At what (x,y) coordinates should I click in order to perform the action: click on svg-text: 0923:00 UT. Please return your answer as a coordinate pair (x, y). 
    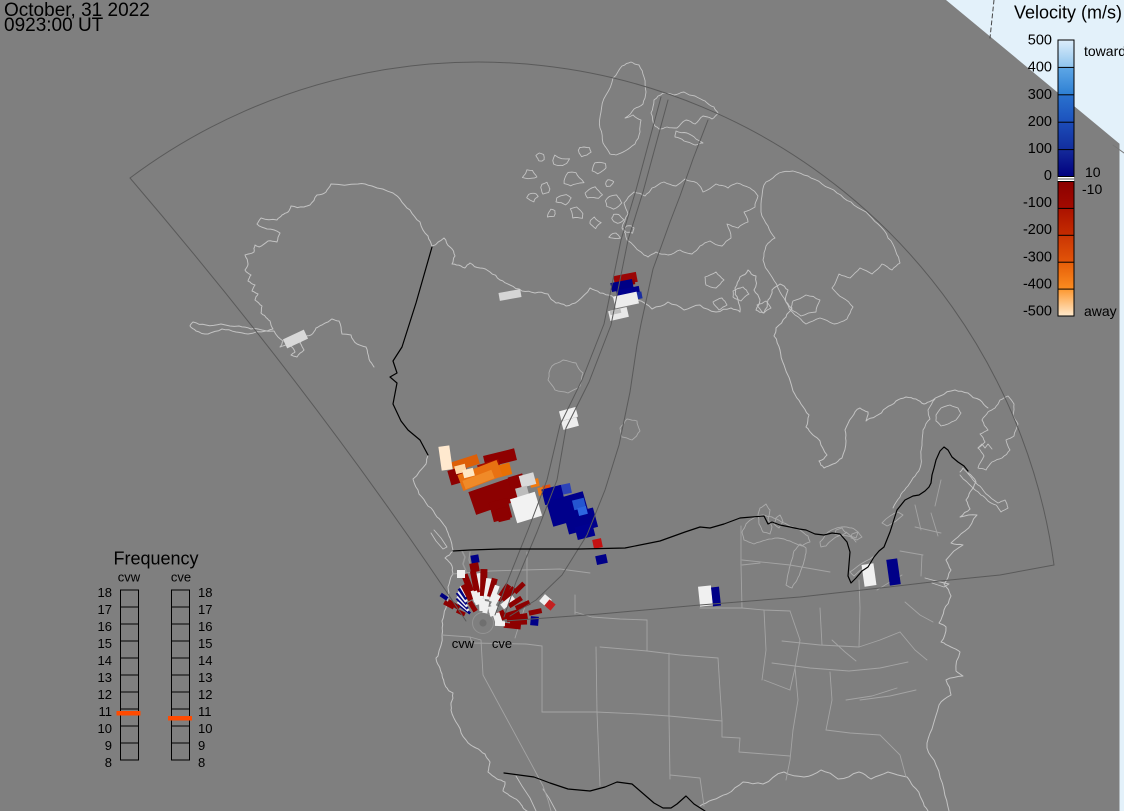
    Looking at the image, I should click on (54, 25).